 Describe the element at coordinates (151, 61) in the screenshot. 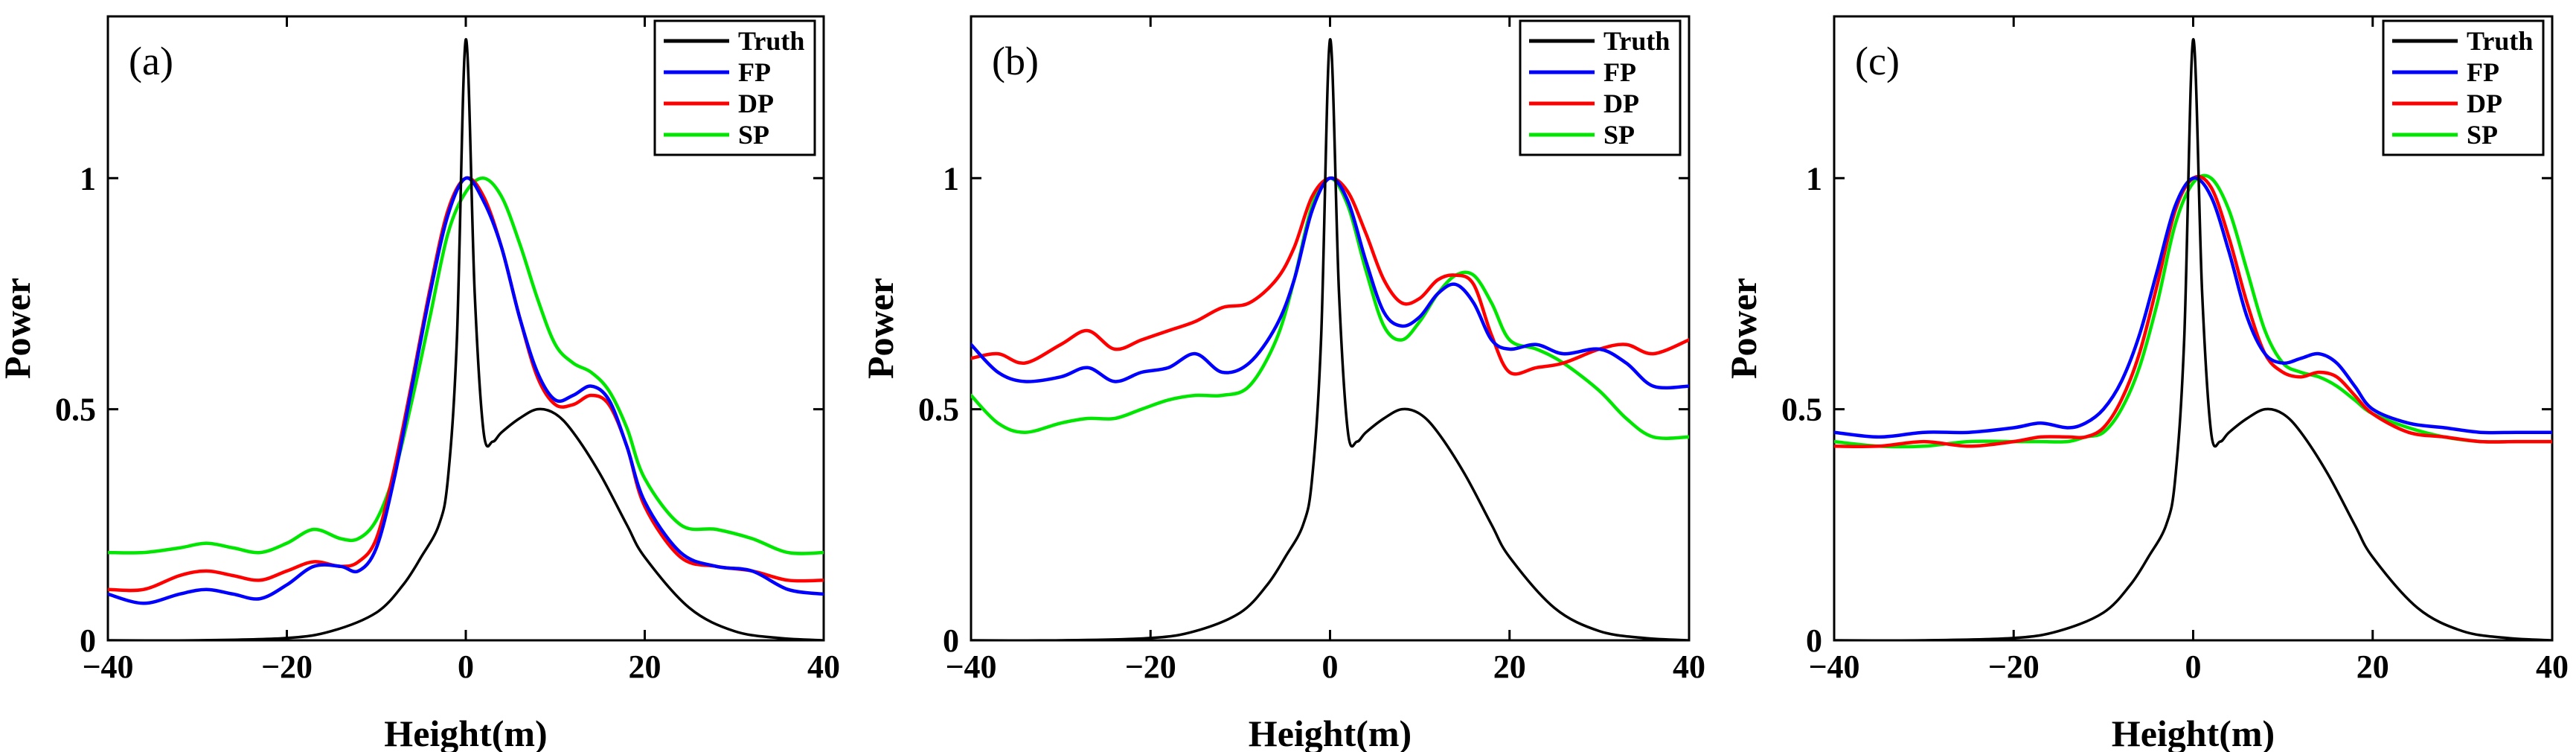

I see `panel-label: (a)` at that location.